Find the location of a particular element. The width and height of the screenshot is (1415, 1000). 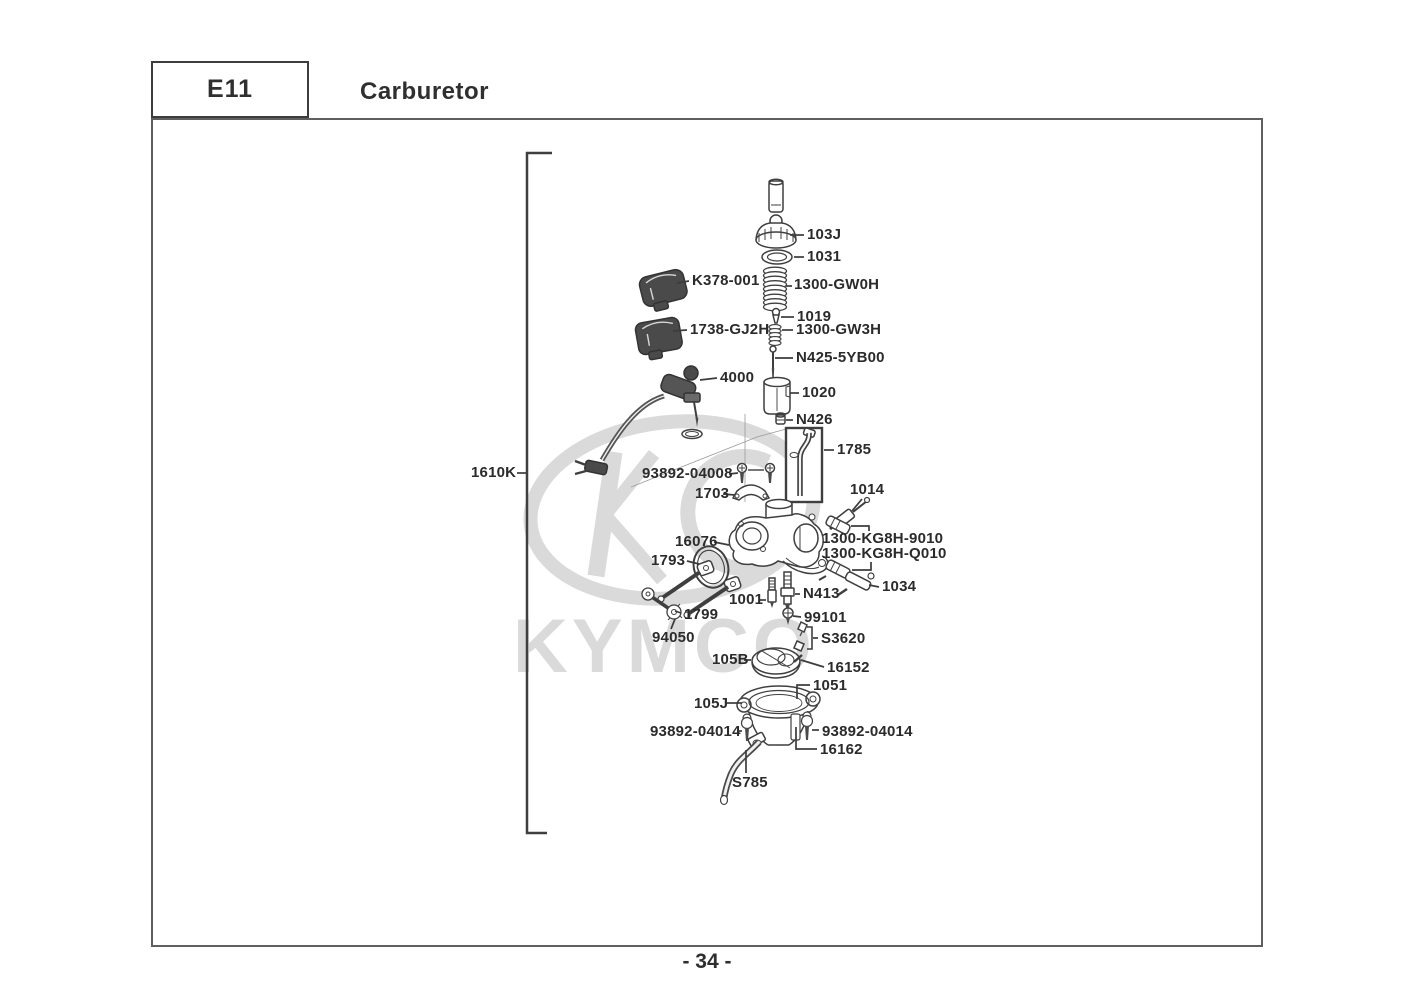

part-1799-94050-drawing is located at coordinates (662, 604).